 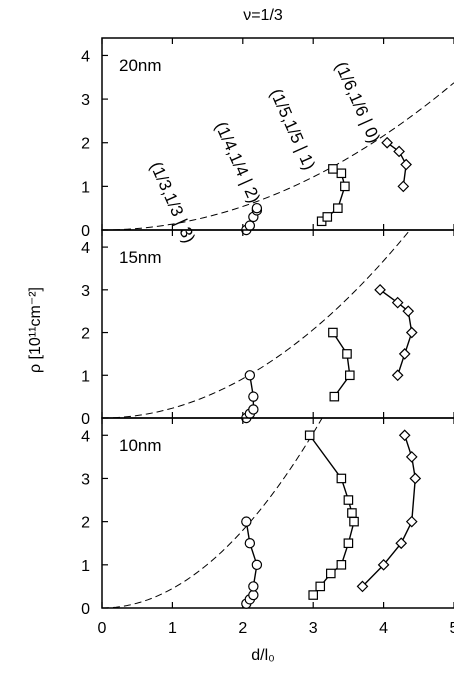 What do you see at coordinates (35, 330) in the screenshot?
I see `y-axis-label: ρ [10¹¹cm⁻²]` at bounding box center [35, 330].